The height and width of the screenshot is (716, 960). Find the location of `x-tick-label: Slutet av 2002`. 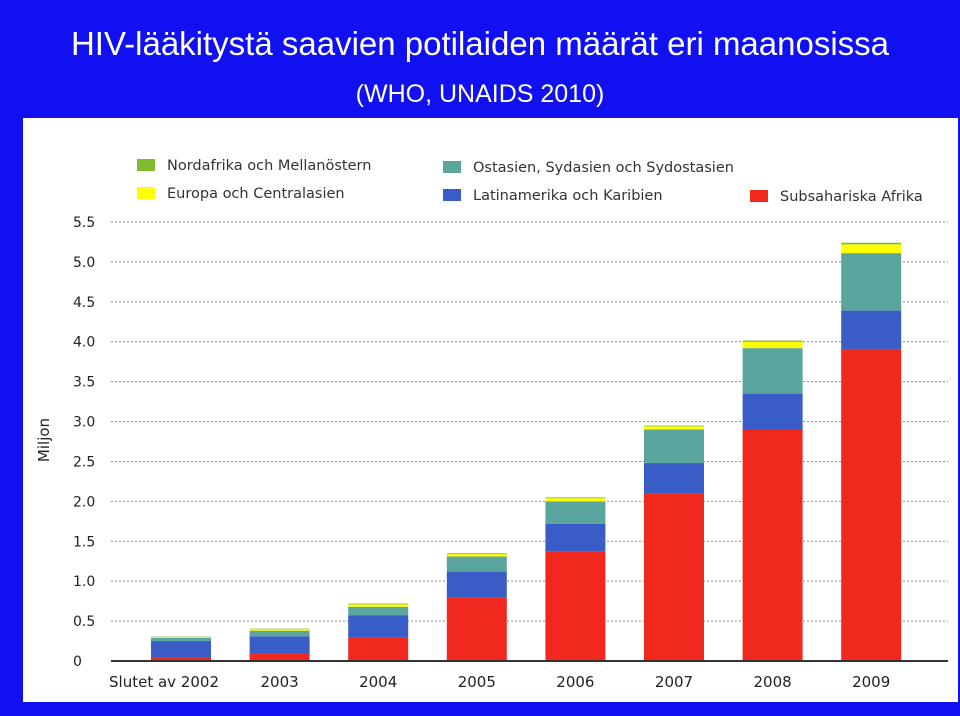

x-tick-label: Slutet av 2002 is located at coordinates (164, 682).